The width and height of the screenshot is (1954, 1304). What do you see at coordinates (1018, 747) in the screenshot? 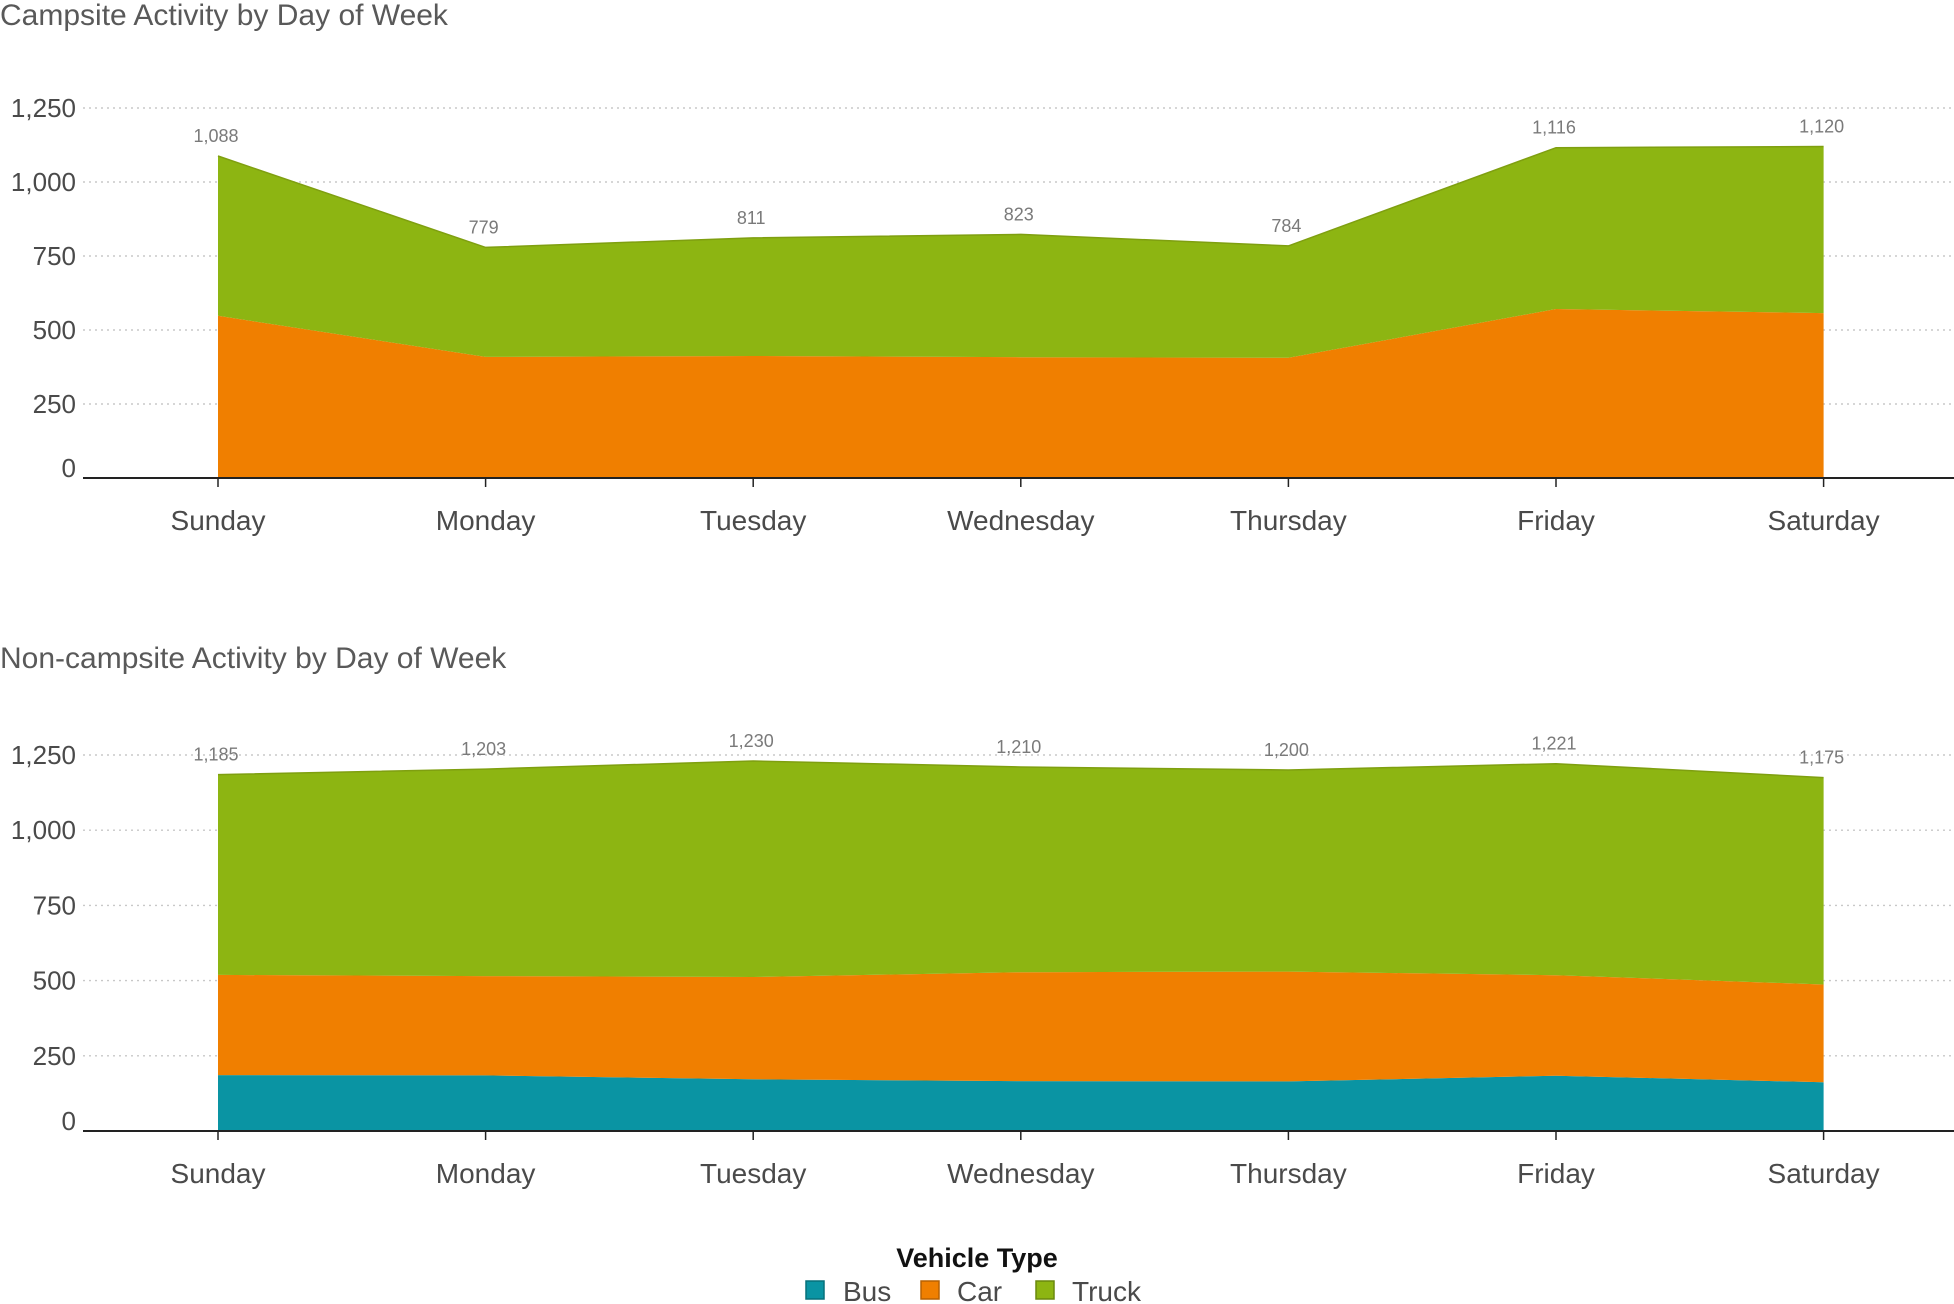
I see `data-label-total: 1,210` at bounding box center [1018, 747].